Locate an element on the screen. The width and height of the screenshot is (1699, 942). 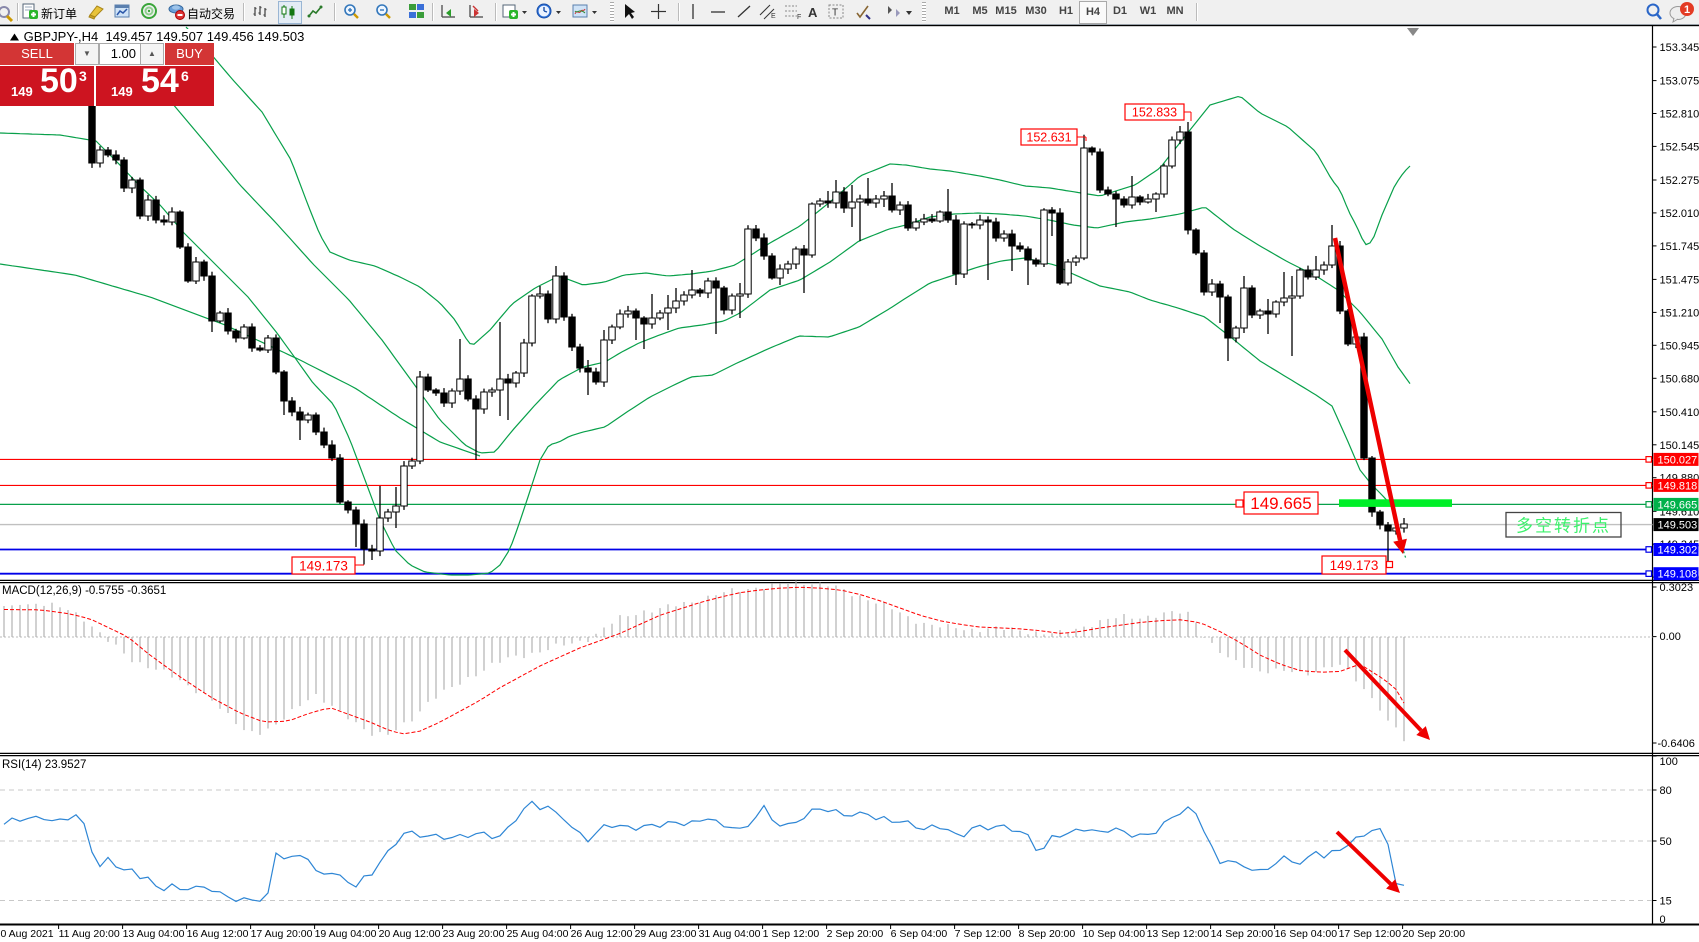
svg-text: 16 Sep 04:00 is located at coordinates (1306, 934).